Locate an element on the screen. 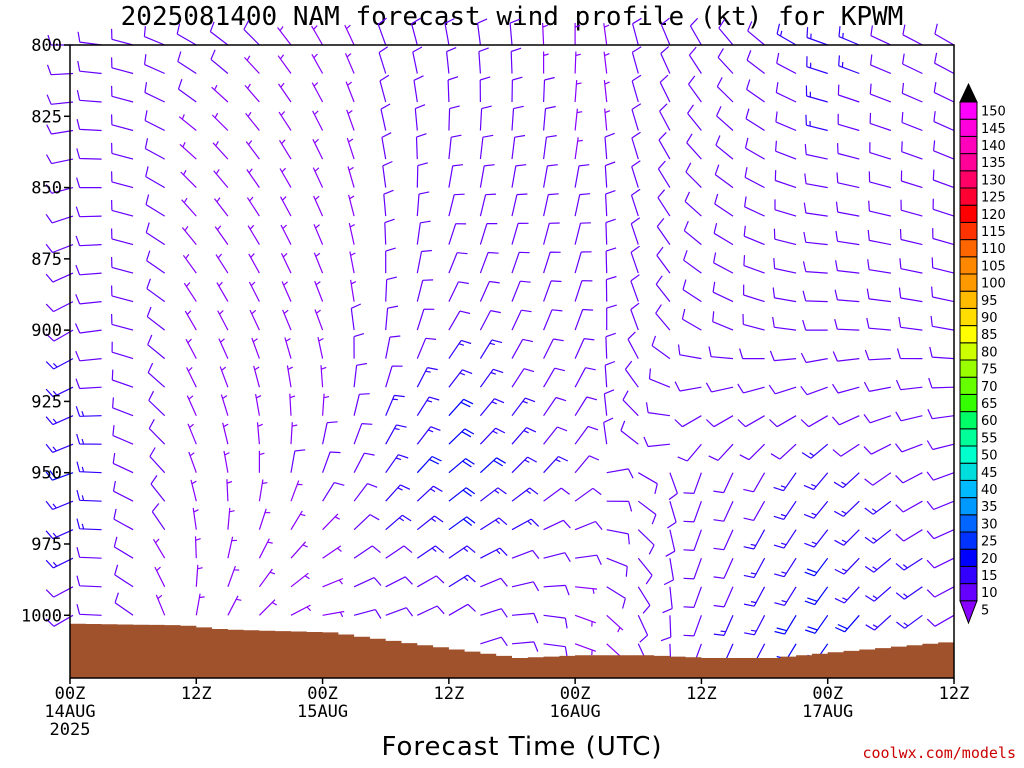 Image resolution: width=1024 pixels, height=768 pixels. colorbar-label: 70 is located at coordinates (989, 387).